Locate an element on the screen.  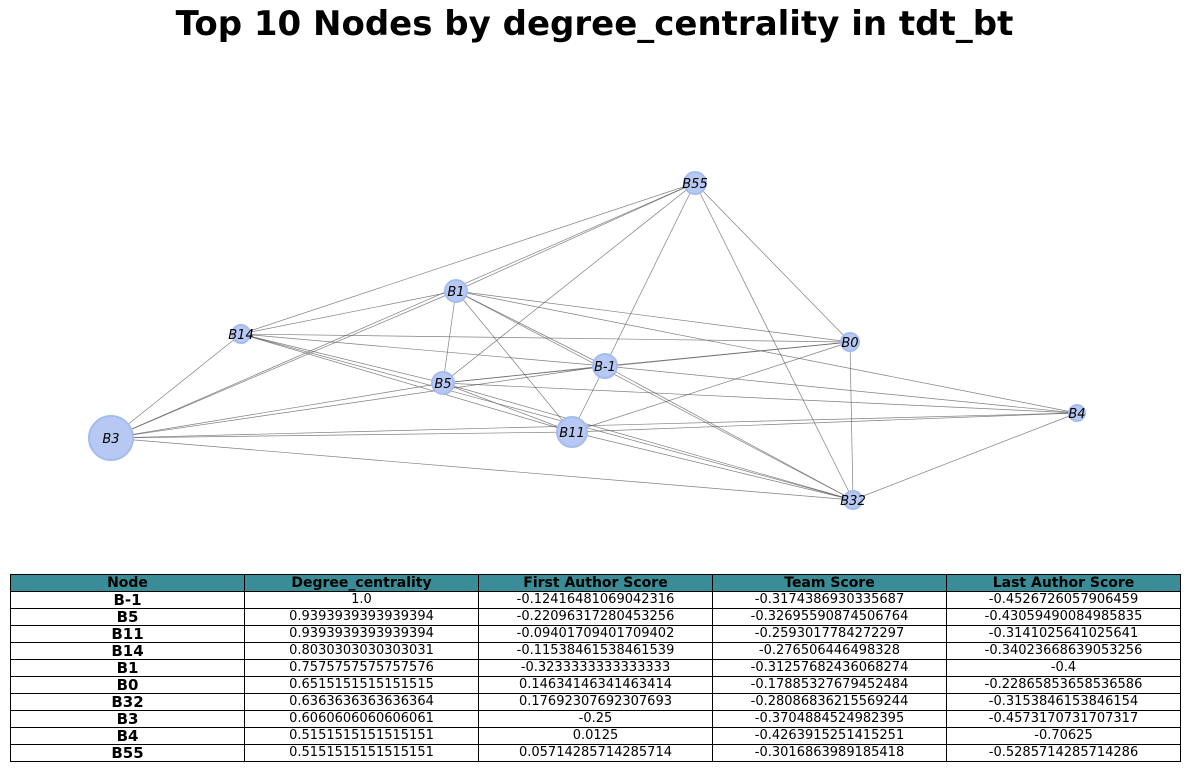
graph-node-B1 is located at coordinates (456, 291).